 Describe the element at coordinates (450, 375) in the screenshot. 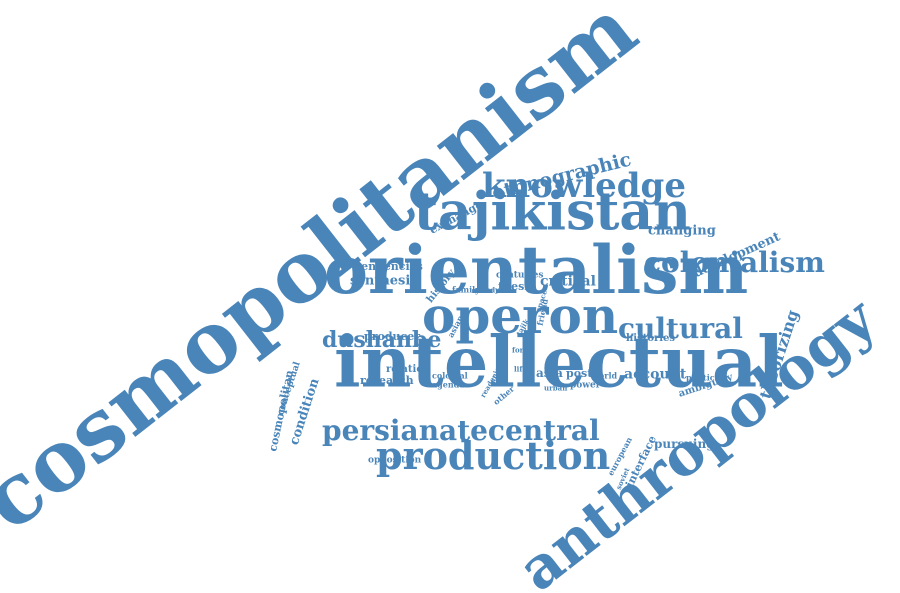

I see `word-colonial: colonial` at that location.